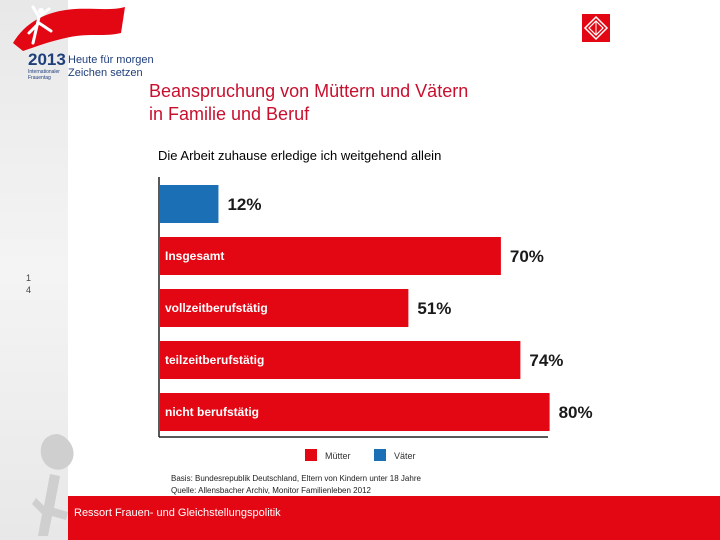 This screenshot has width=720, height=540. Describe the element at coordinates (69, 28) in the screenshot. I see `flag-figure-icon` at that location.